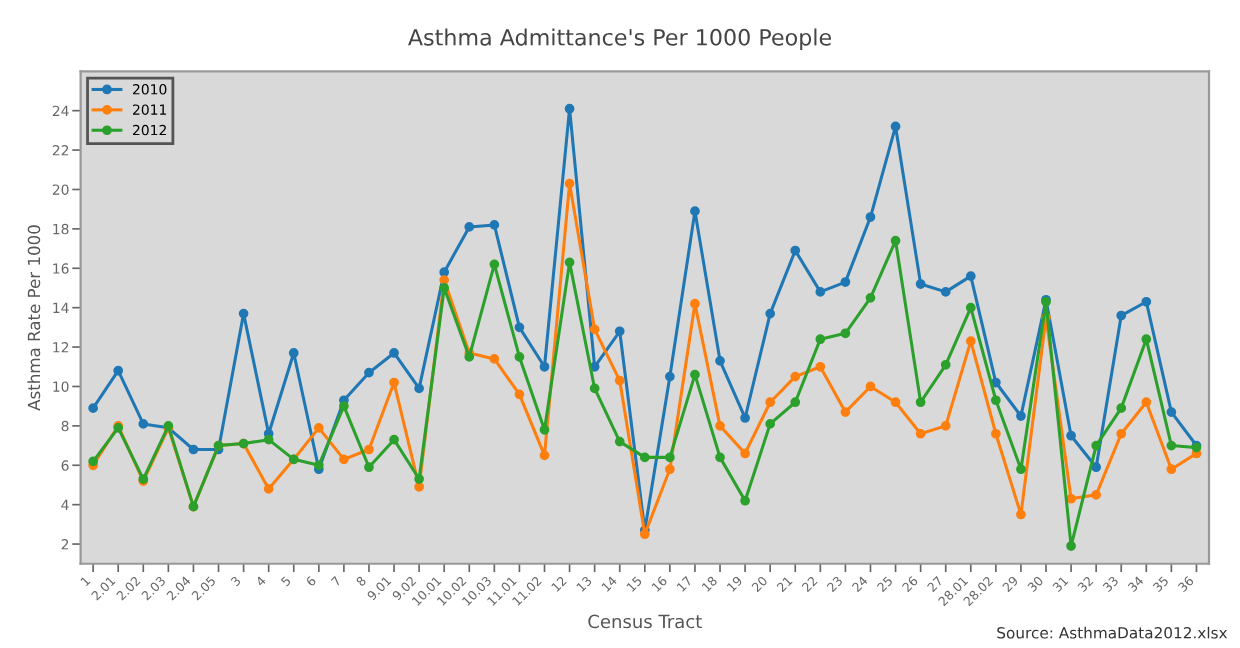 This screenshot has width=1240, height=648. I want to click on x-axis-title: Census Tract, so click(645, 621).